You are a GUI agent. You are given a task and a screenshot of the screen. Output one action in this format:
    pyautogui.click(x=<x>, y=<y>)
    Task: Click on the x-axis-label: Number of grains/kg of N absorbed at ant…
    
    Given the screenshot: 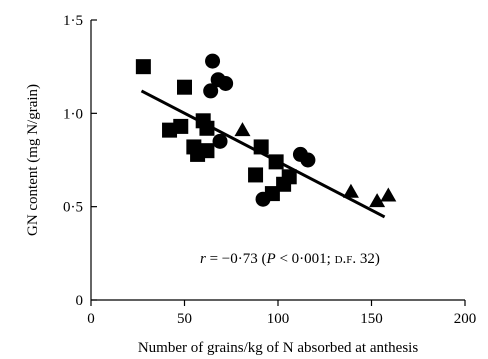 What is the action you would take?
    pyautogui.click(x=278, y=348)
    